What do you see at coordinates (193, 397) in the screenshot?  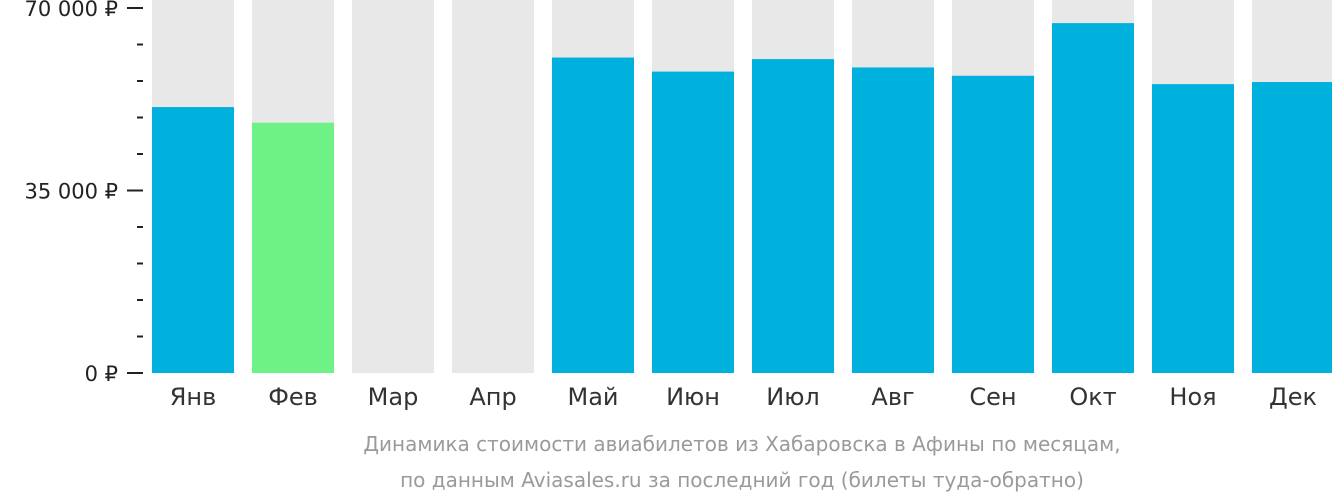 I see `x-tick-label: Янв` at bounding box center [193, 397].